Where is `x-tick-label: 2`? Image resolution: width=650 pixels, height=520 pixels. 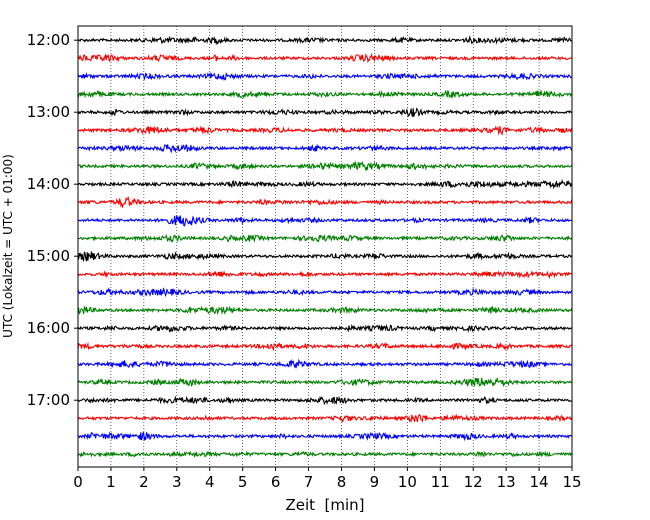
x-tick-label: 2 is located at coordinates (144, 482).